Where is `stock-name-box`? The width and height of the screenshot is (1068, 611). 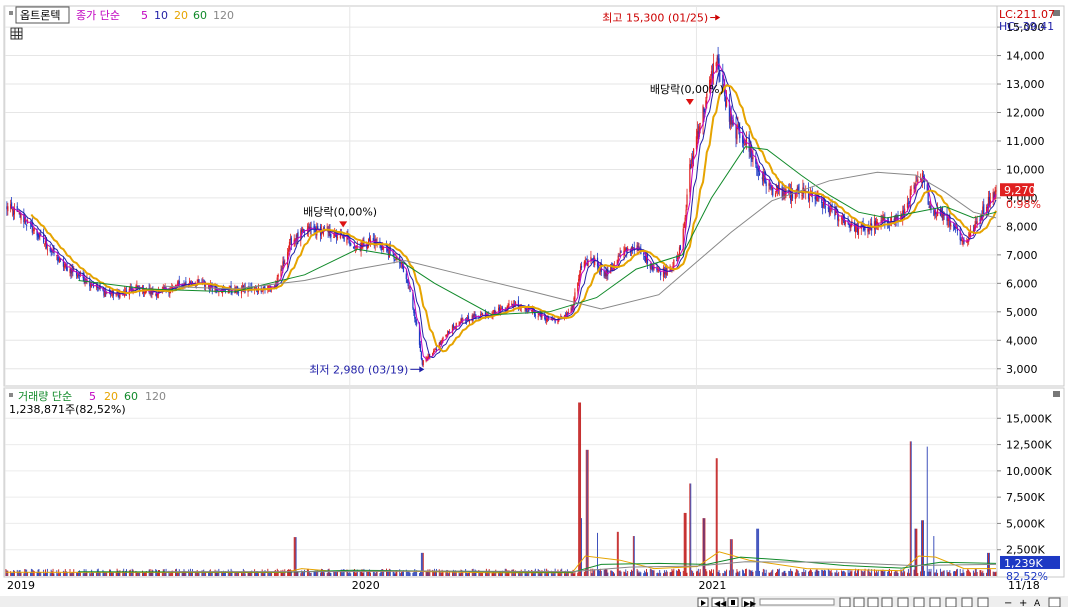 stock-name-box is located at coordinates (42, 15).